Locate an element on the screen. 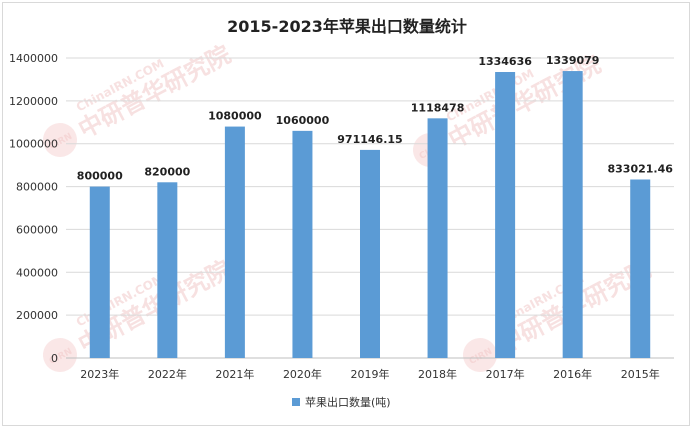 The height and width of the screenshot is (430, 694). x-tick-label: 2018年 is located at coordinates (437, 374).